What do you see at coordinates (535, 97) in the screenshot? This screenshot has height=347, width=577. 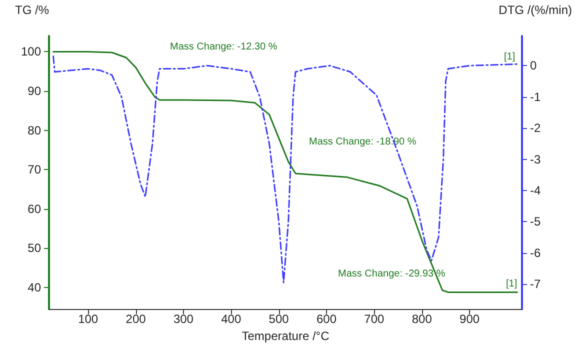 I see `y2-tick-label: -1` at bounding box center [535, 97].